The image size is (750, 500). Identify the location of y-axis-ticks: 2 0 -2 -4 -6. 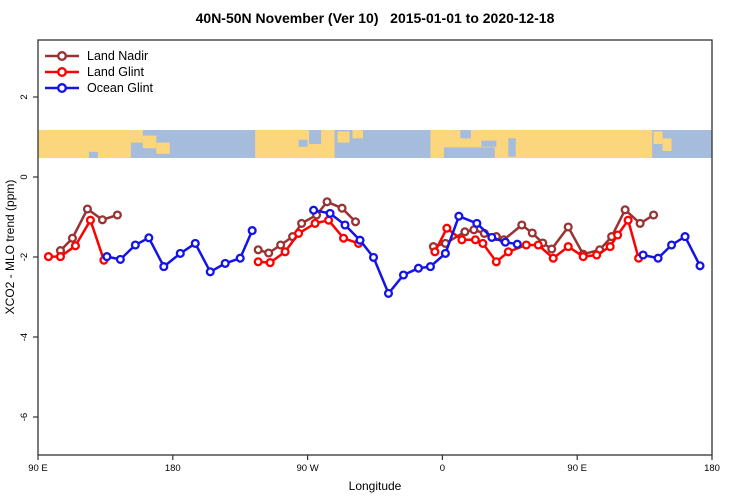
(28, 257).